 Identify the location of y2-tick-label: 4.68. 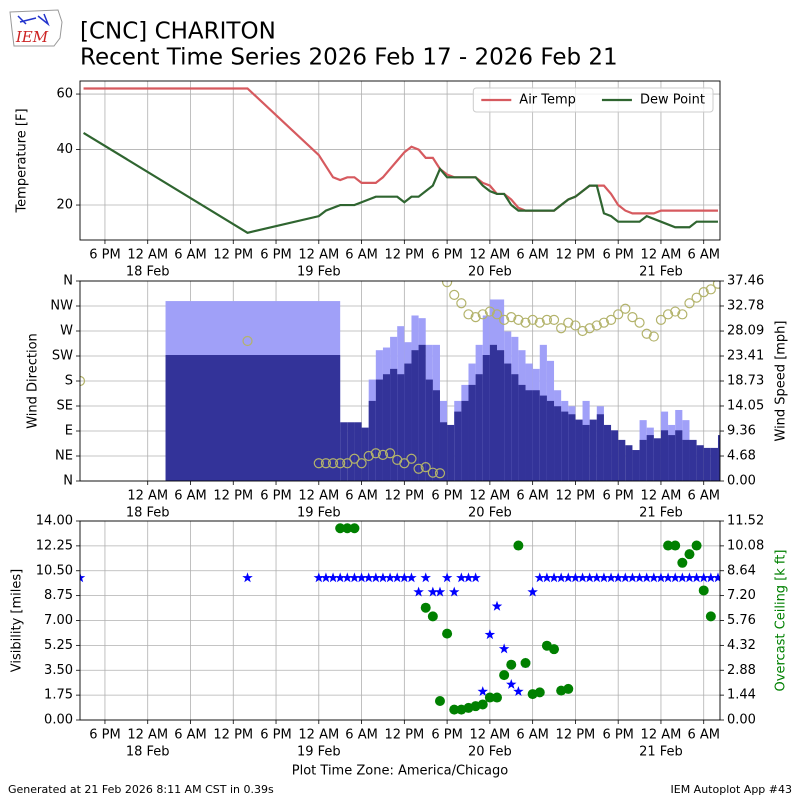
(741, 456).